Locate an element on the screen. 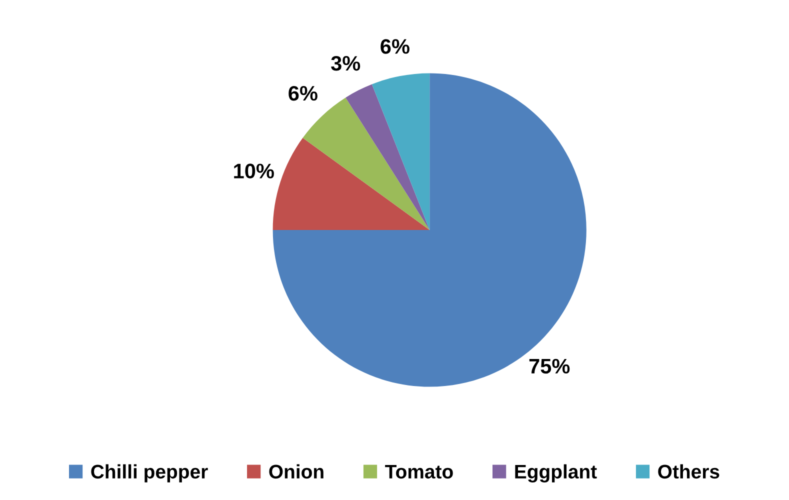  data-label: 10% is located at coordinates (254, 171).